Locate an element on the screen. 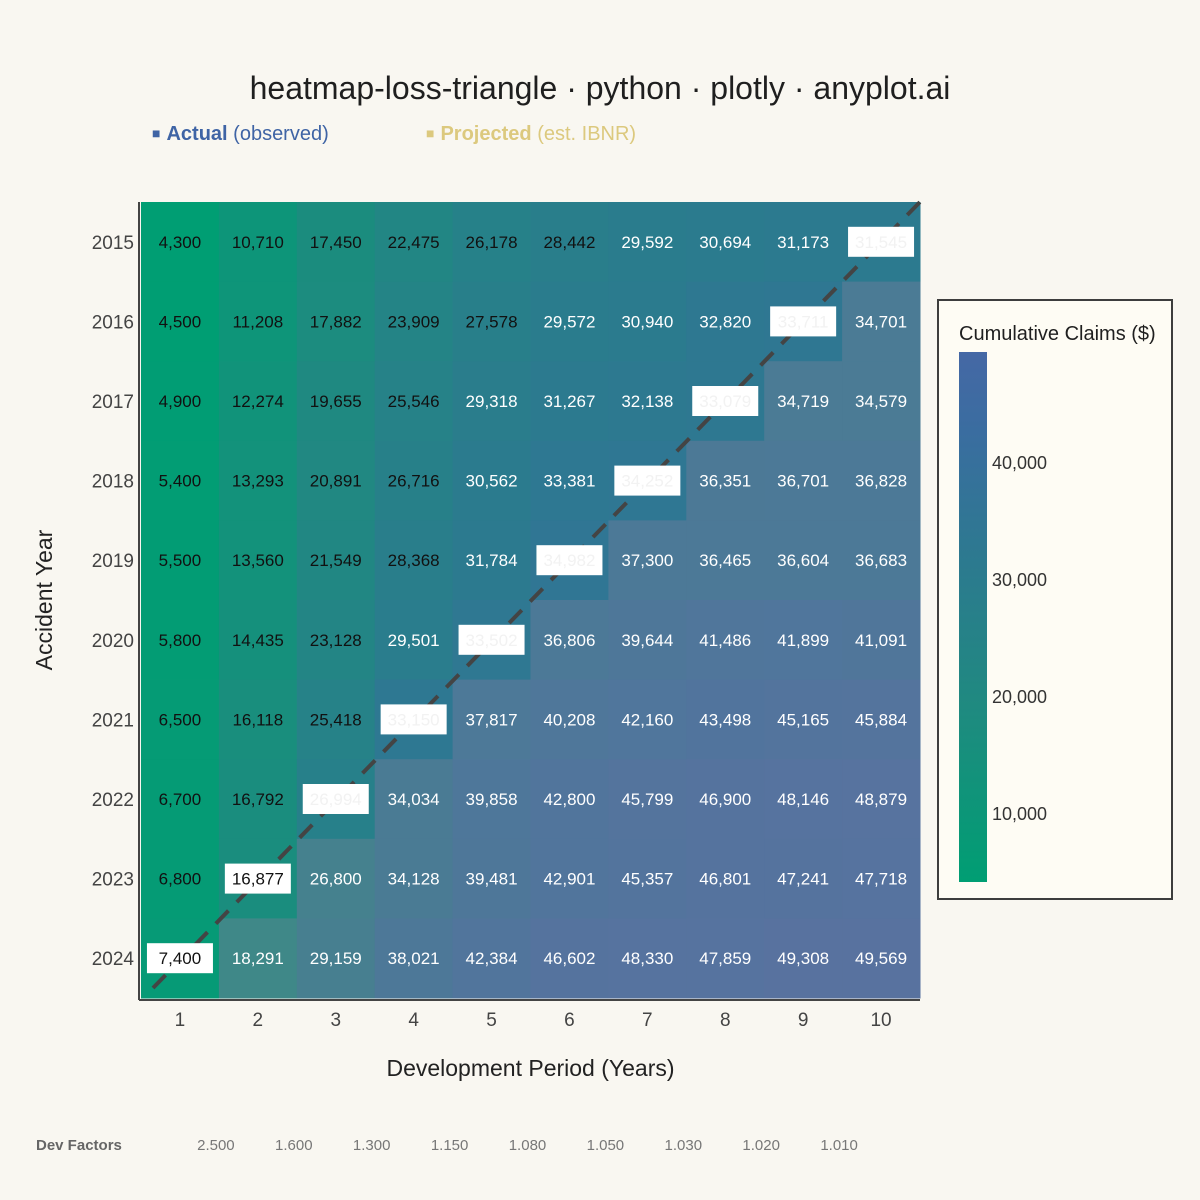 The width and height of the screenshot is (1200, 1200). cell-value-label: 36,828 is located at coordinates (881, 481).